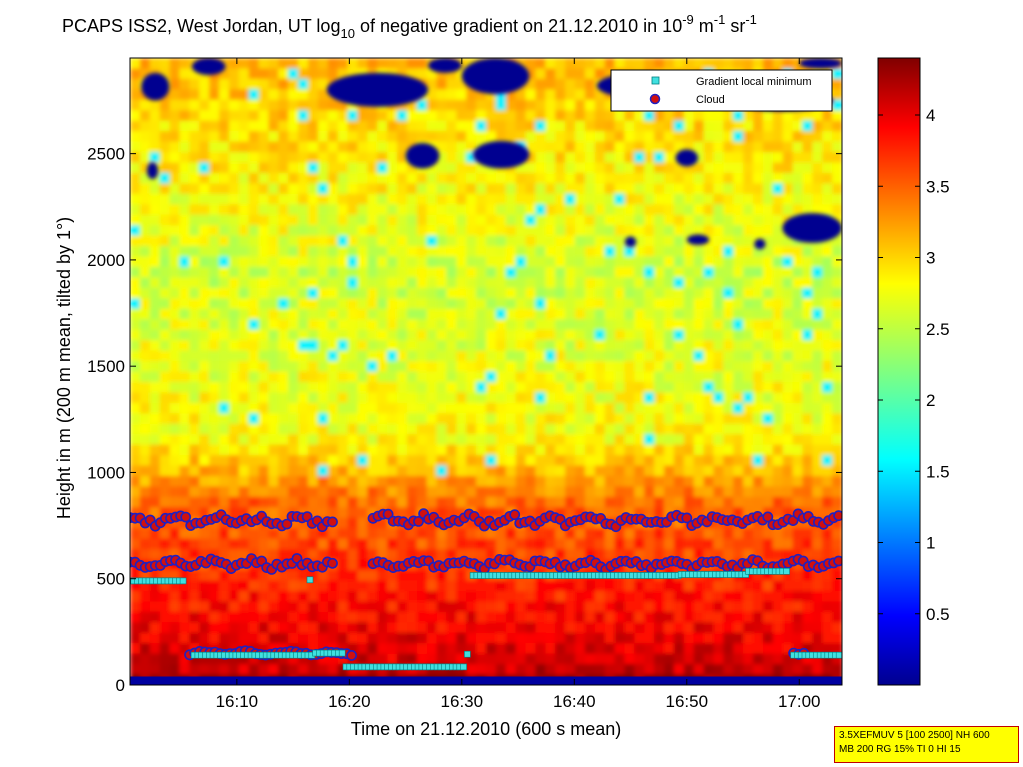 This screenshot has height=767, width=1023. Describe the element at coordinates (106, 154) in the screenshot. I see `y-tick-label: 2500` at that location.